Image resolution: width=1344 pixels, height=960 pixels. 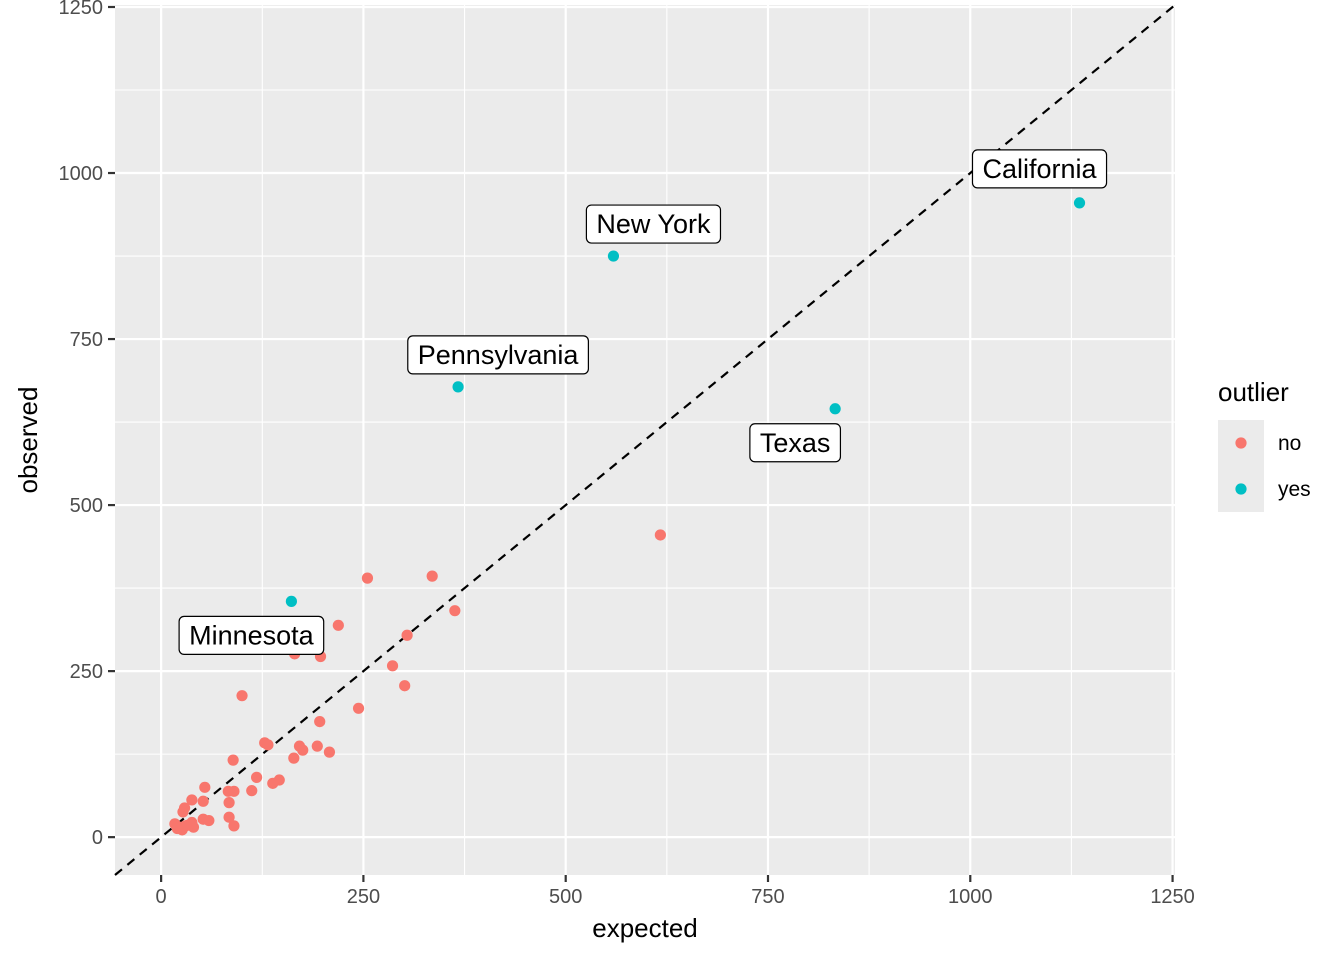 What do you see at coordinates (767, 897) in the screenshot?
I see `x-tick-label: 750` at bounding box center [767, 897].